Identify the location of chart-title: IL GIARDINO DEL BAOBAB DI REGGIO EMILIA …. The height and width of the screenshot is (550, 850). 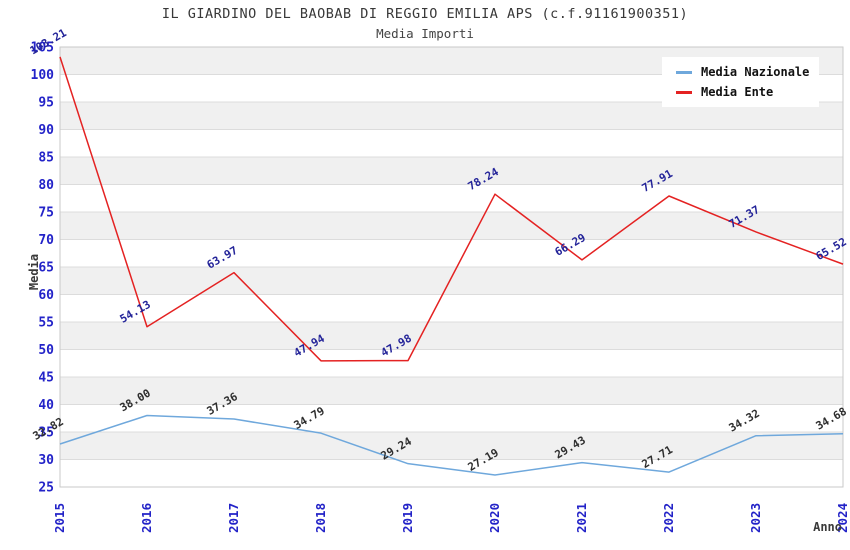
(425, 14).